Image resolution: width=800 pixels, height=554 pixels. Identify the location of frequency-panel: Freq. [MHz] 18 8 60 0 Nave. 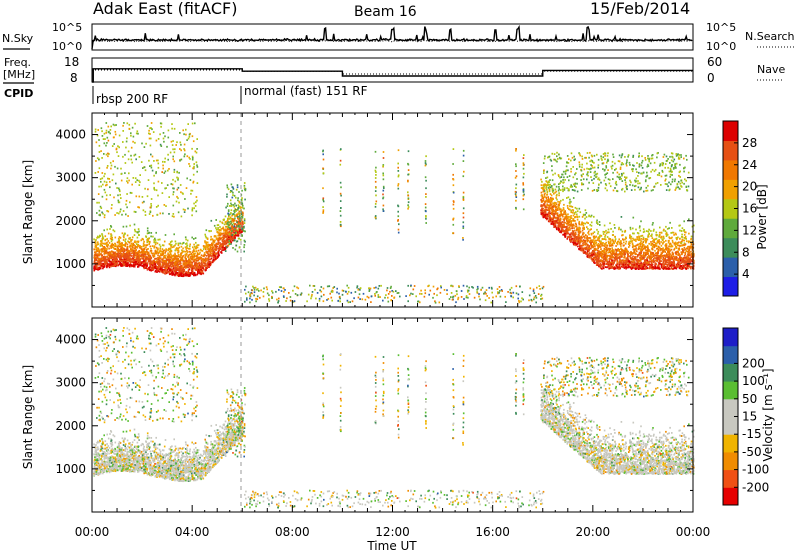
(394, 70).